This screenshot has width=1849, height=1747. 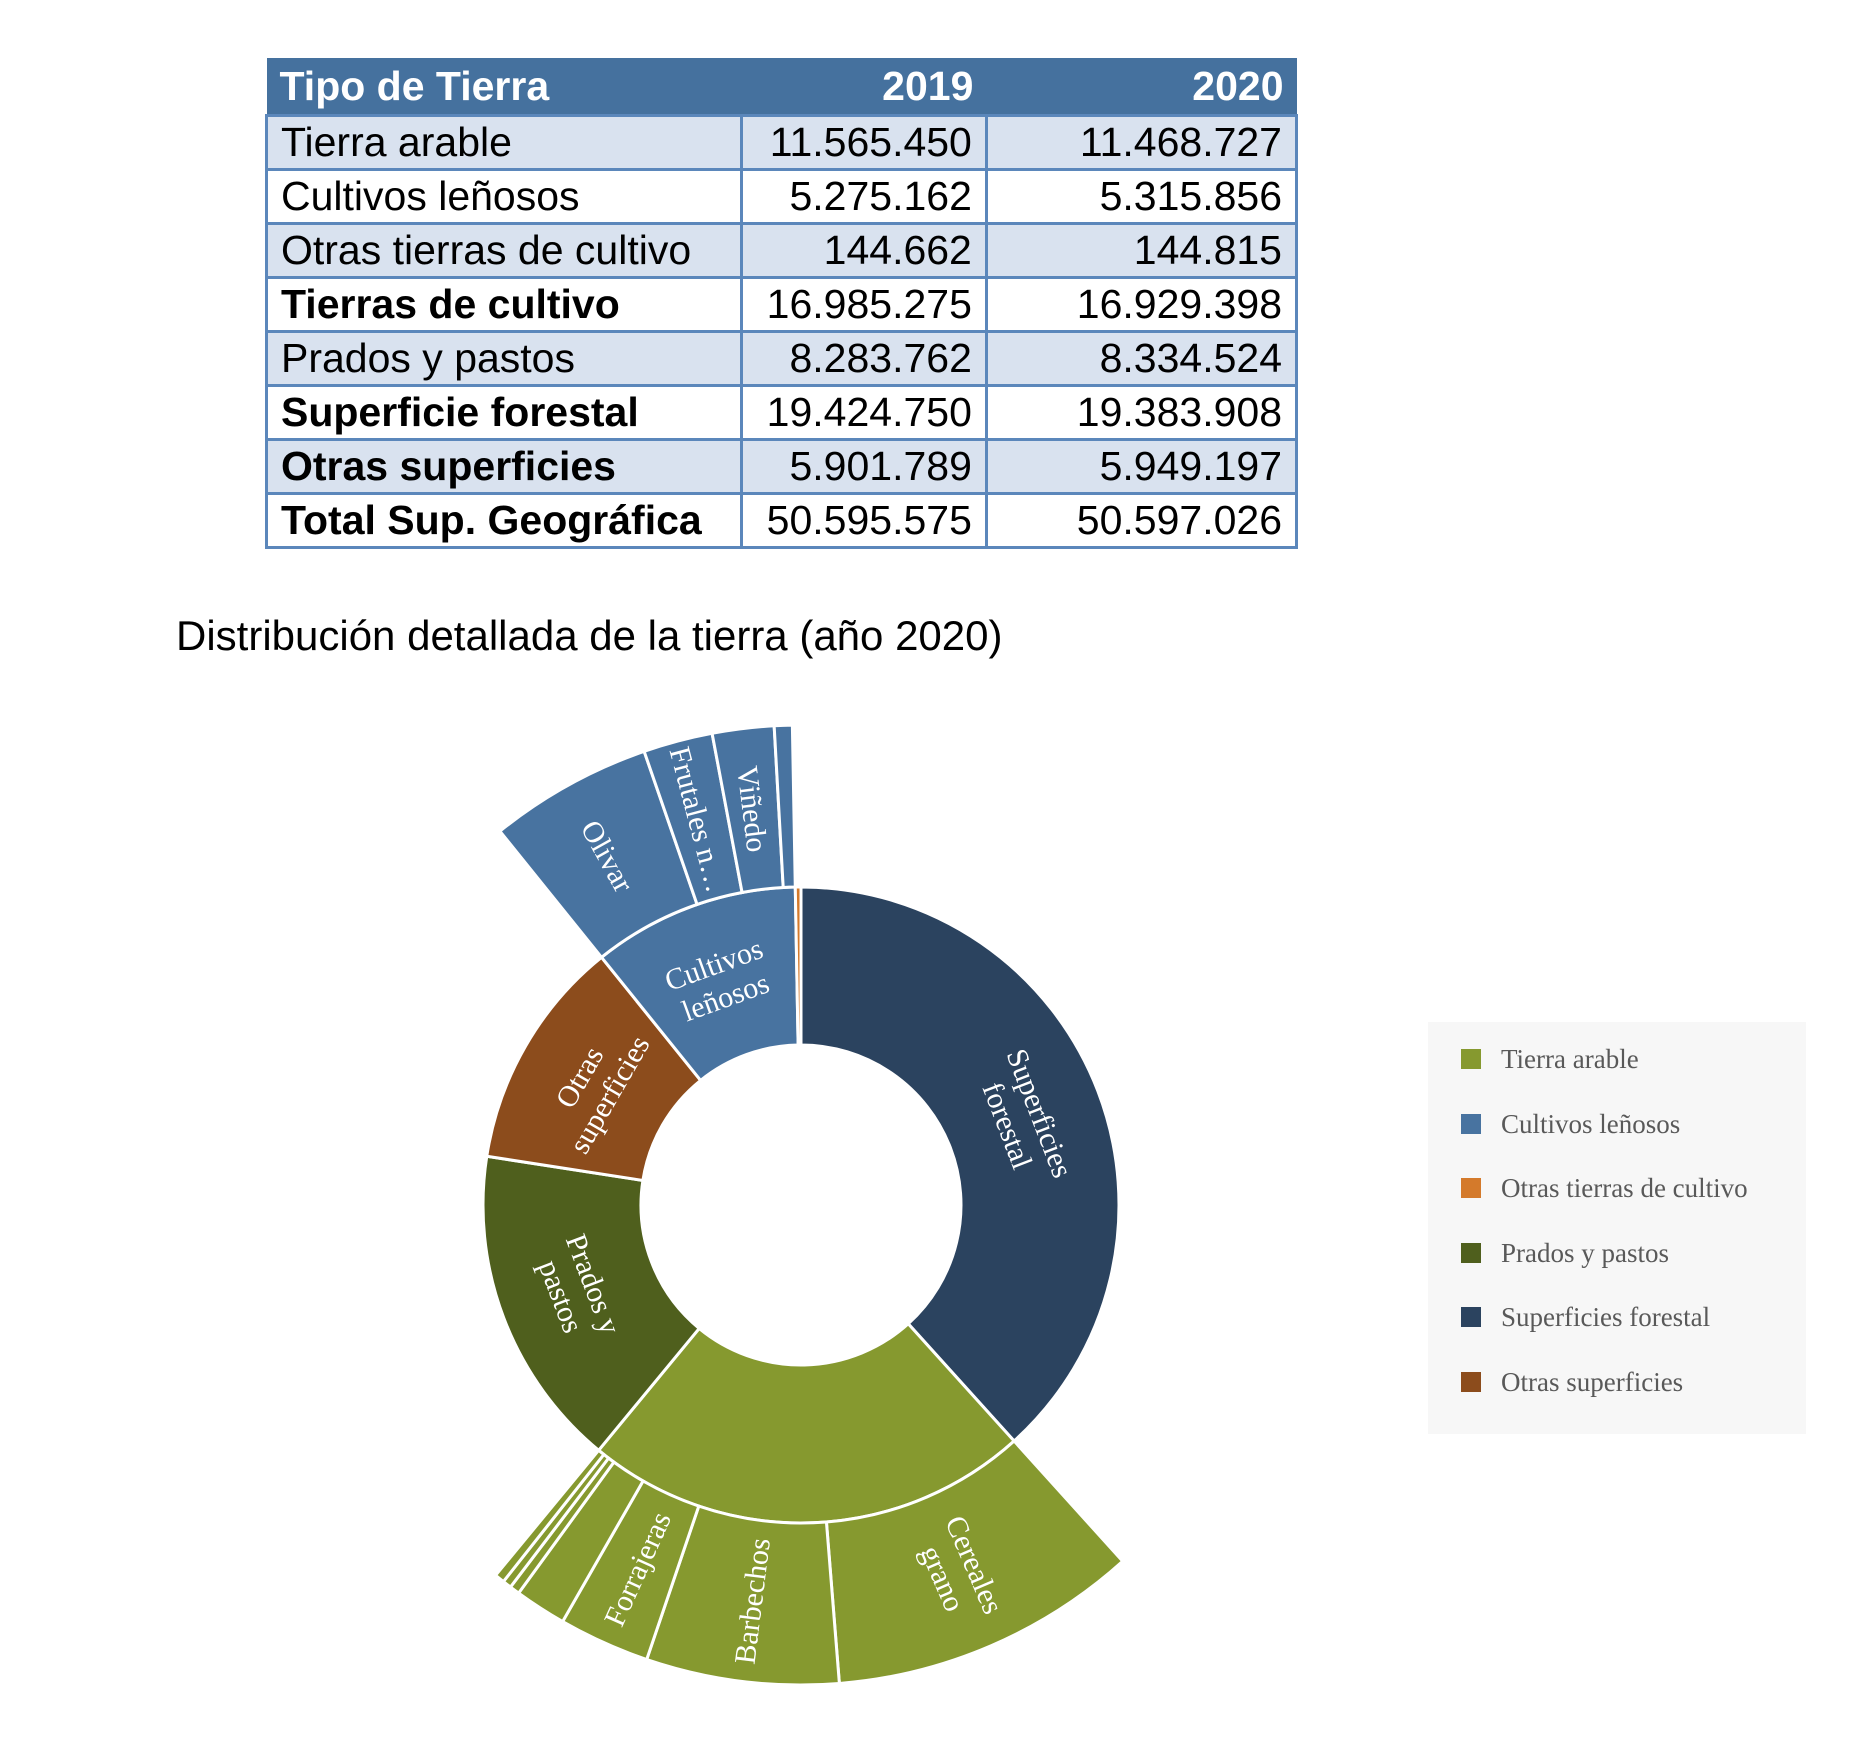 What do you see at coordinates (960, 1164) in the screenshot?
I see `sunburst-segment-superficies-forestal` at bounding box center [960, 1164].